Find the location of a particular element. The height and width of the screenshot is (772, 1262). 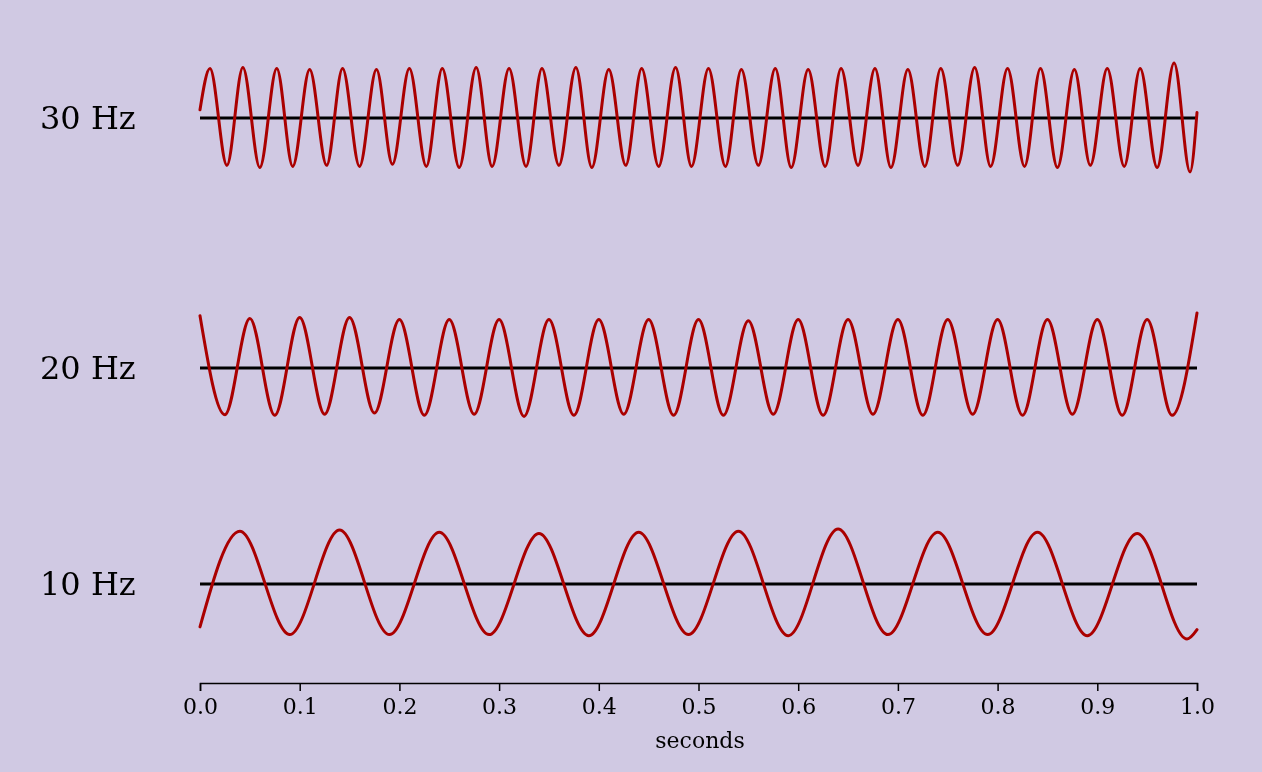

x-tick-label: 0.5 is located at coordinates (699, 706).